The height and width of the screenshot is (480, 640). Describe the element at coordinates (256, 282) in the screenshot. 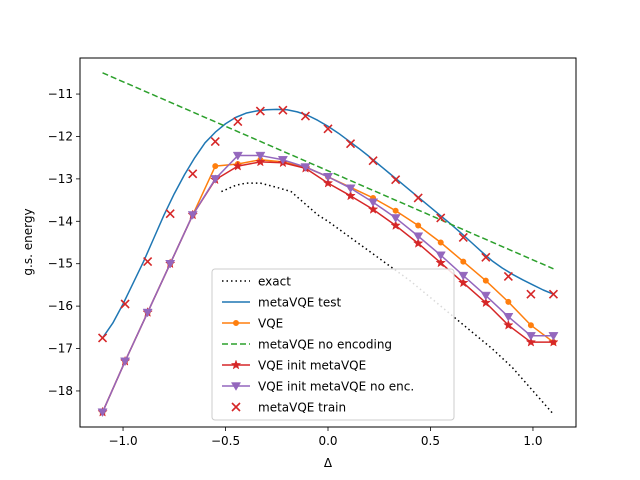

I see `legend-entry: exact` at that location.